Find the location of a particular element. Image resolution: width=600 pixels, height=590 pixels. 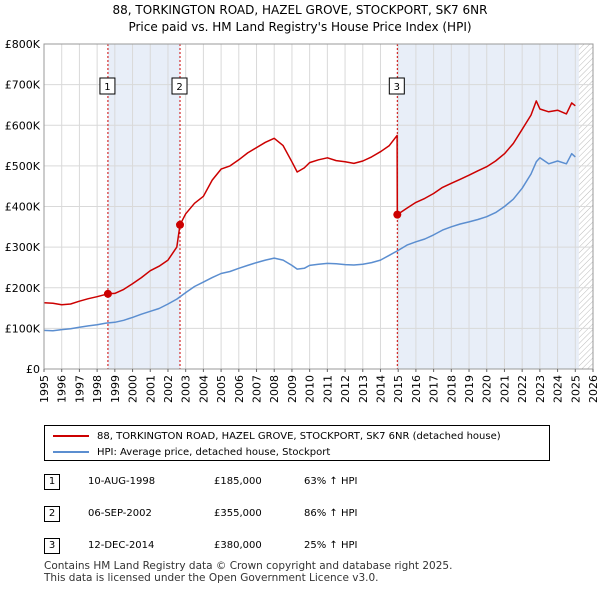

x-tick-label: 2025 is located at coordinates (575, 389).